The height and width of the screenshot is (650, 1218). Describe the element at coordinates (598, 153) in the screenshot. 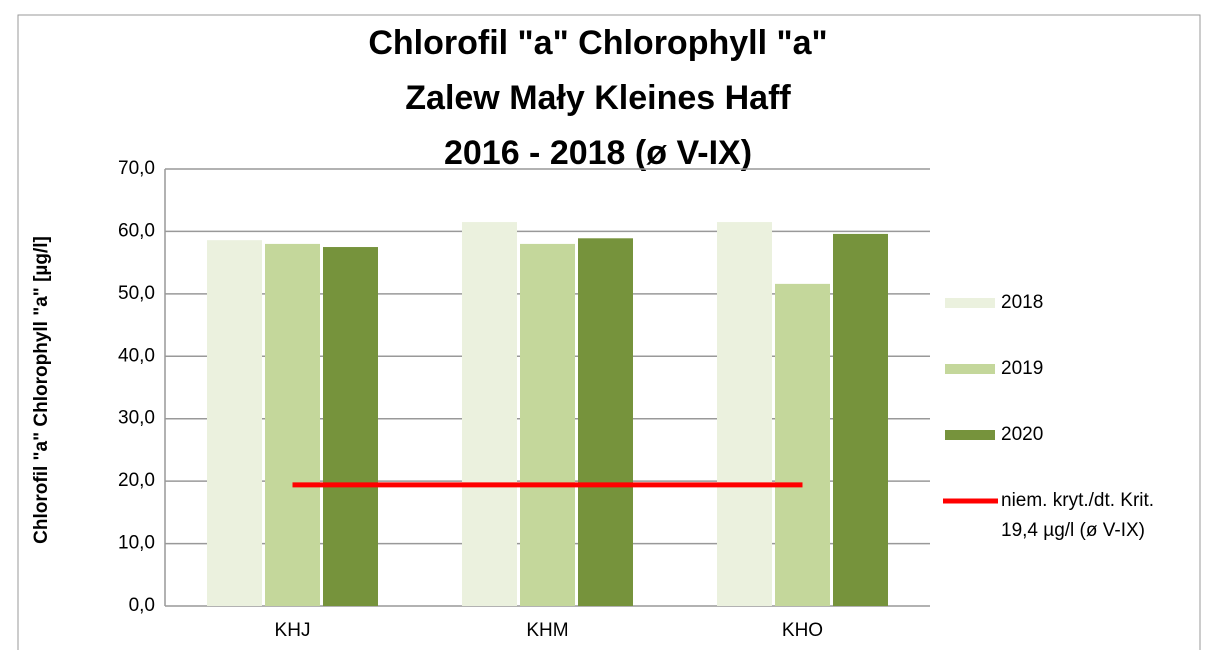

I see `chart-title: 2016 - 2018 (ø V-IX)` at that location.